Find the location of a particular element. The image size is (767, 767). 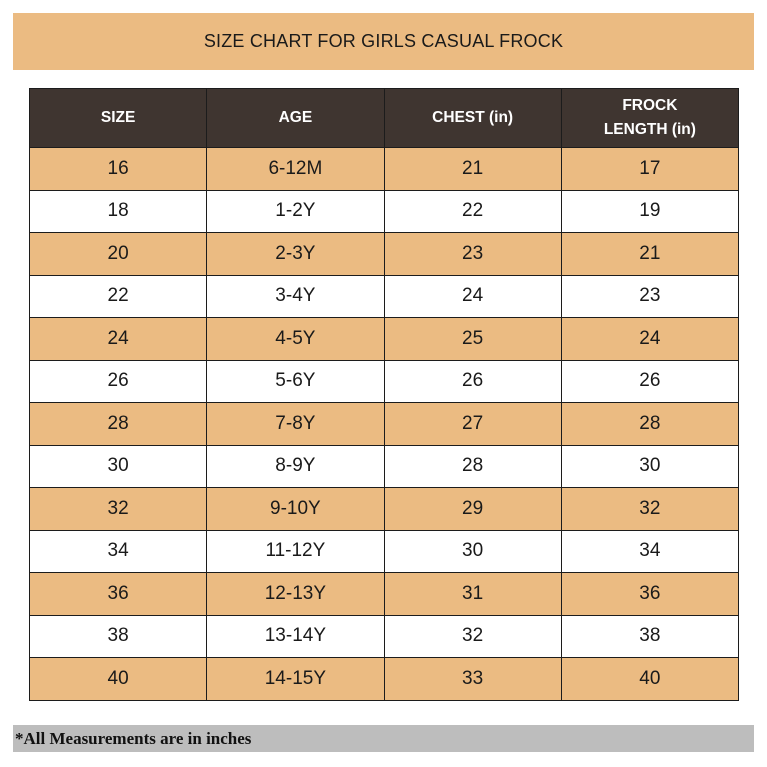

cell-size: 20 is located at coordinates (118, 254).